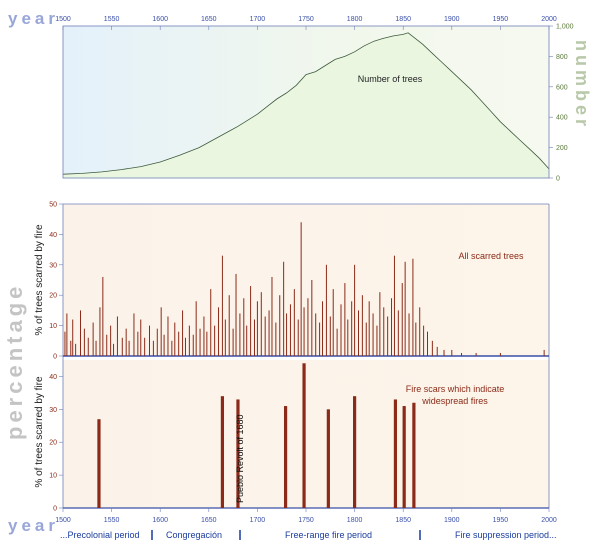  Describe the element at coordinates (160, 19) in the screenshot. I see `top-x-tick-label: 1600` at that location.